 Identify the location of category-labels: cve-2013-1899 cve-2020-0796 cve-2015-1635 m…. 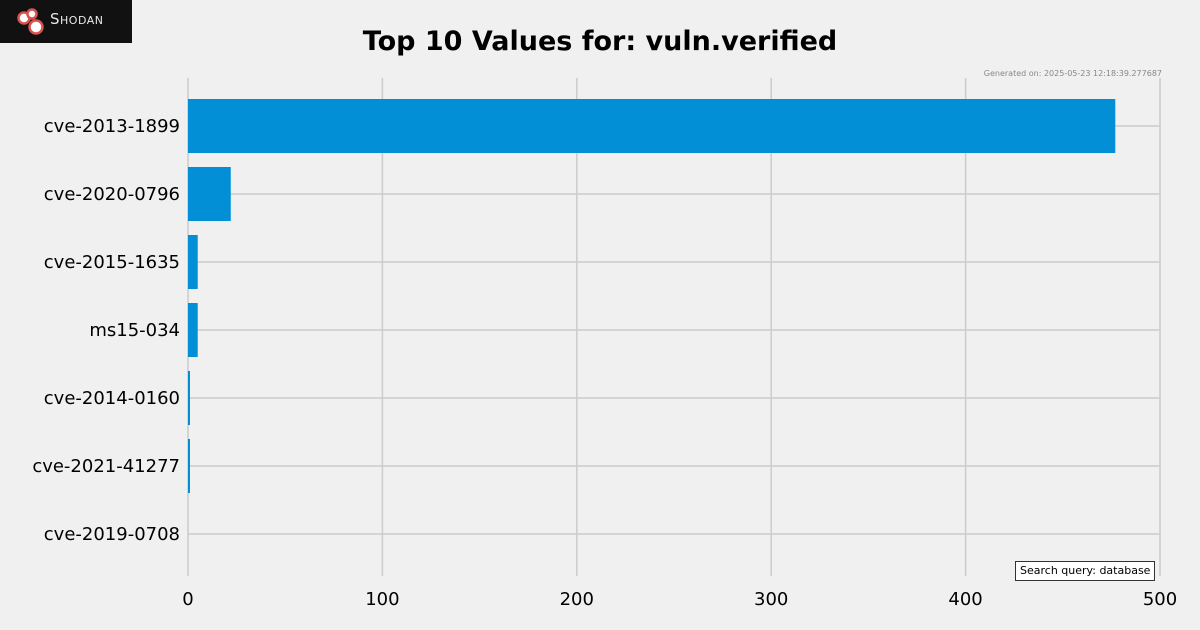
(106, 330).